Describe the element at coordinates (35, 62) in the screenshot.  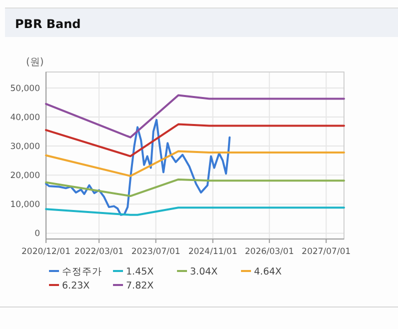
I see `y-axis-title: (원)` at that location.